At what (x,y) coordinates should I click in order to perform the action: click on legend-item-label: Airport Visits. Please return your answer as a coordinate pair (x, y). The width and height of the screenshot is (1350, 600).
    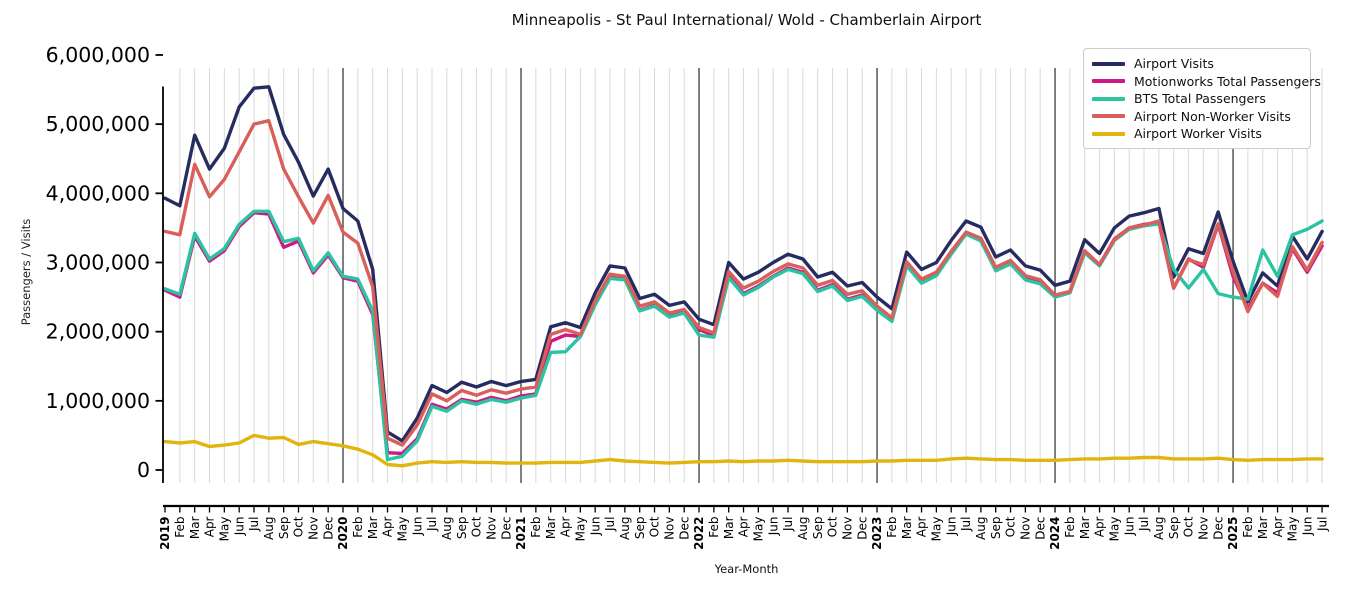
    Looking at the image, I should click on (1174, 64).